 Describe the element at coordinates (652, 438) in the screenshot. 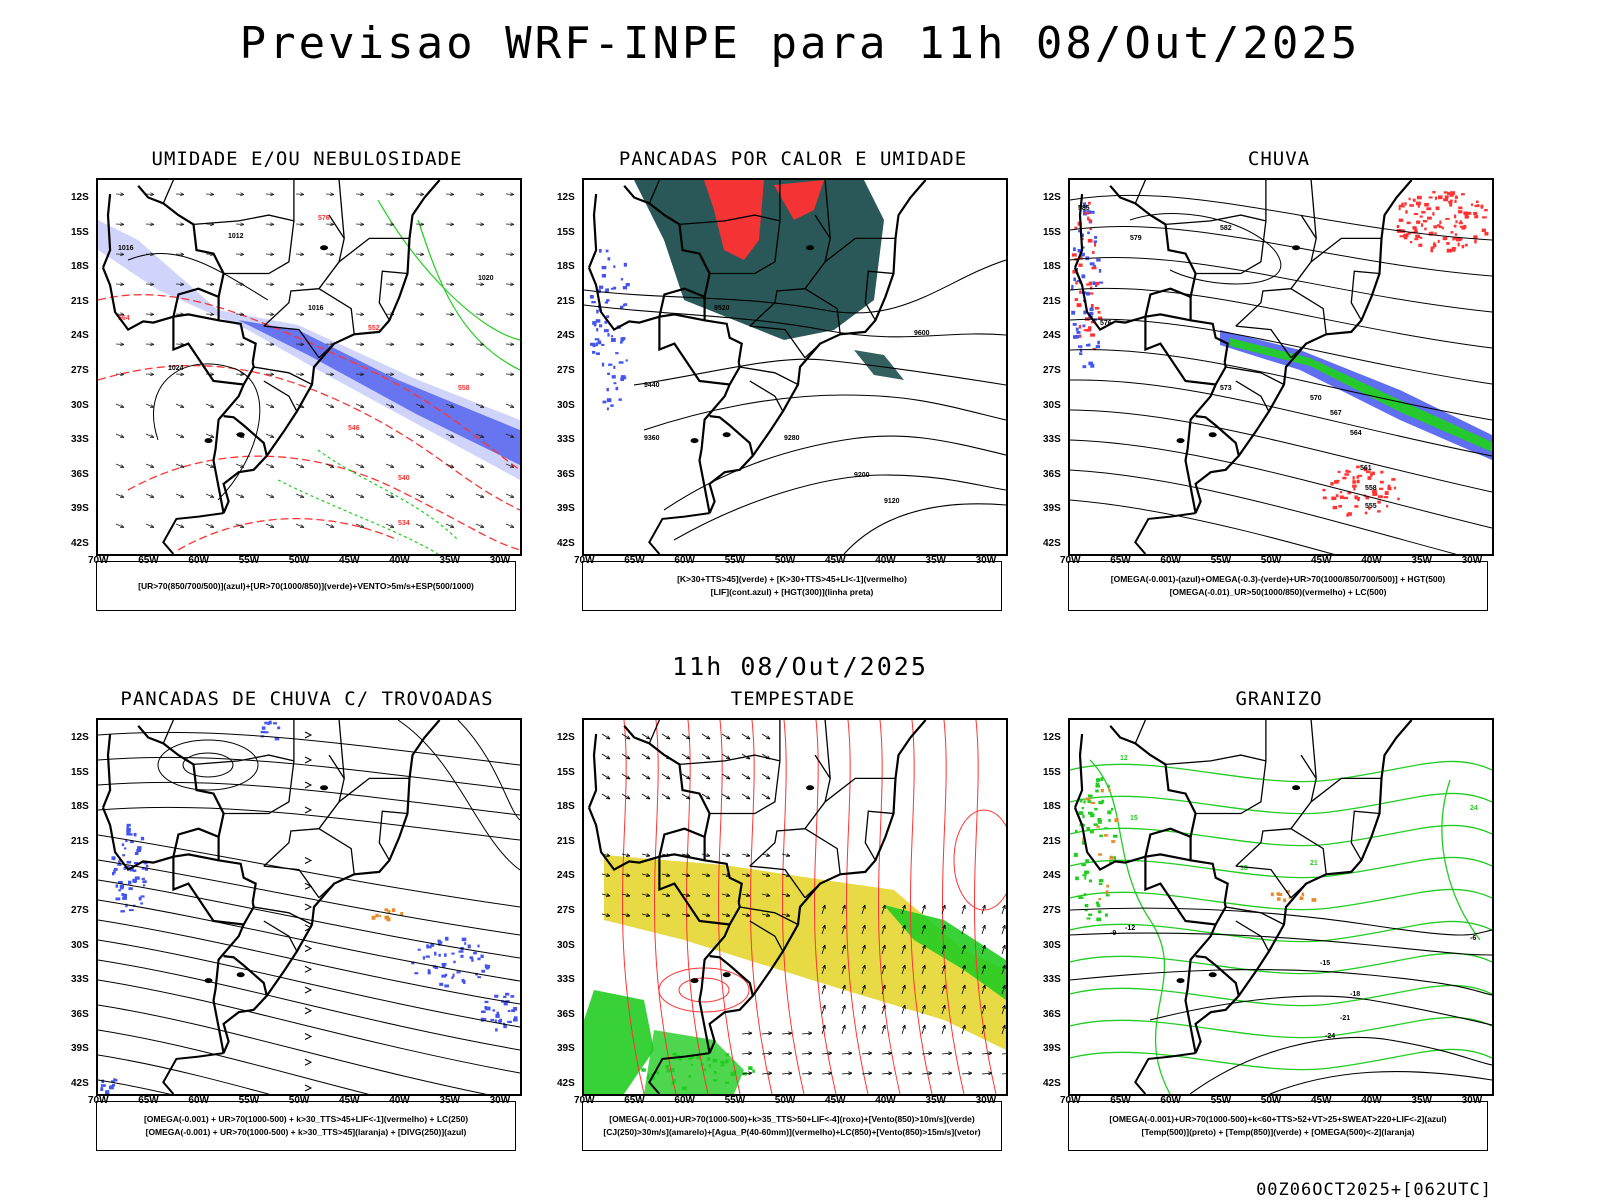

I see `svg-text: 9360` at that location.